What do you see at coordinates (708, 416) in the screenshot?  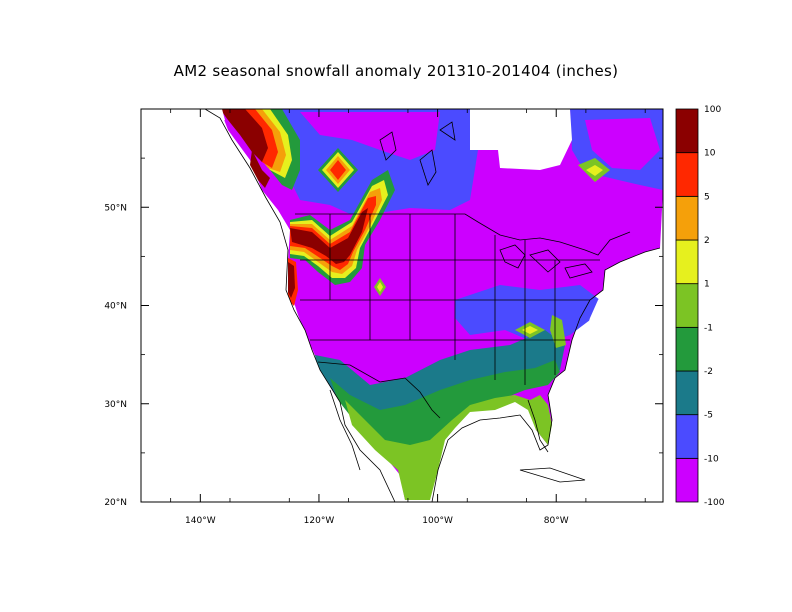 I see `colorbar-label: -5` at bounding box center [708, 416].